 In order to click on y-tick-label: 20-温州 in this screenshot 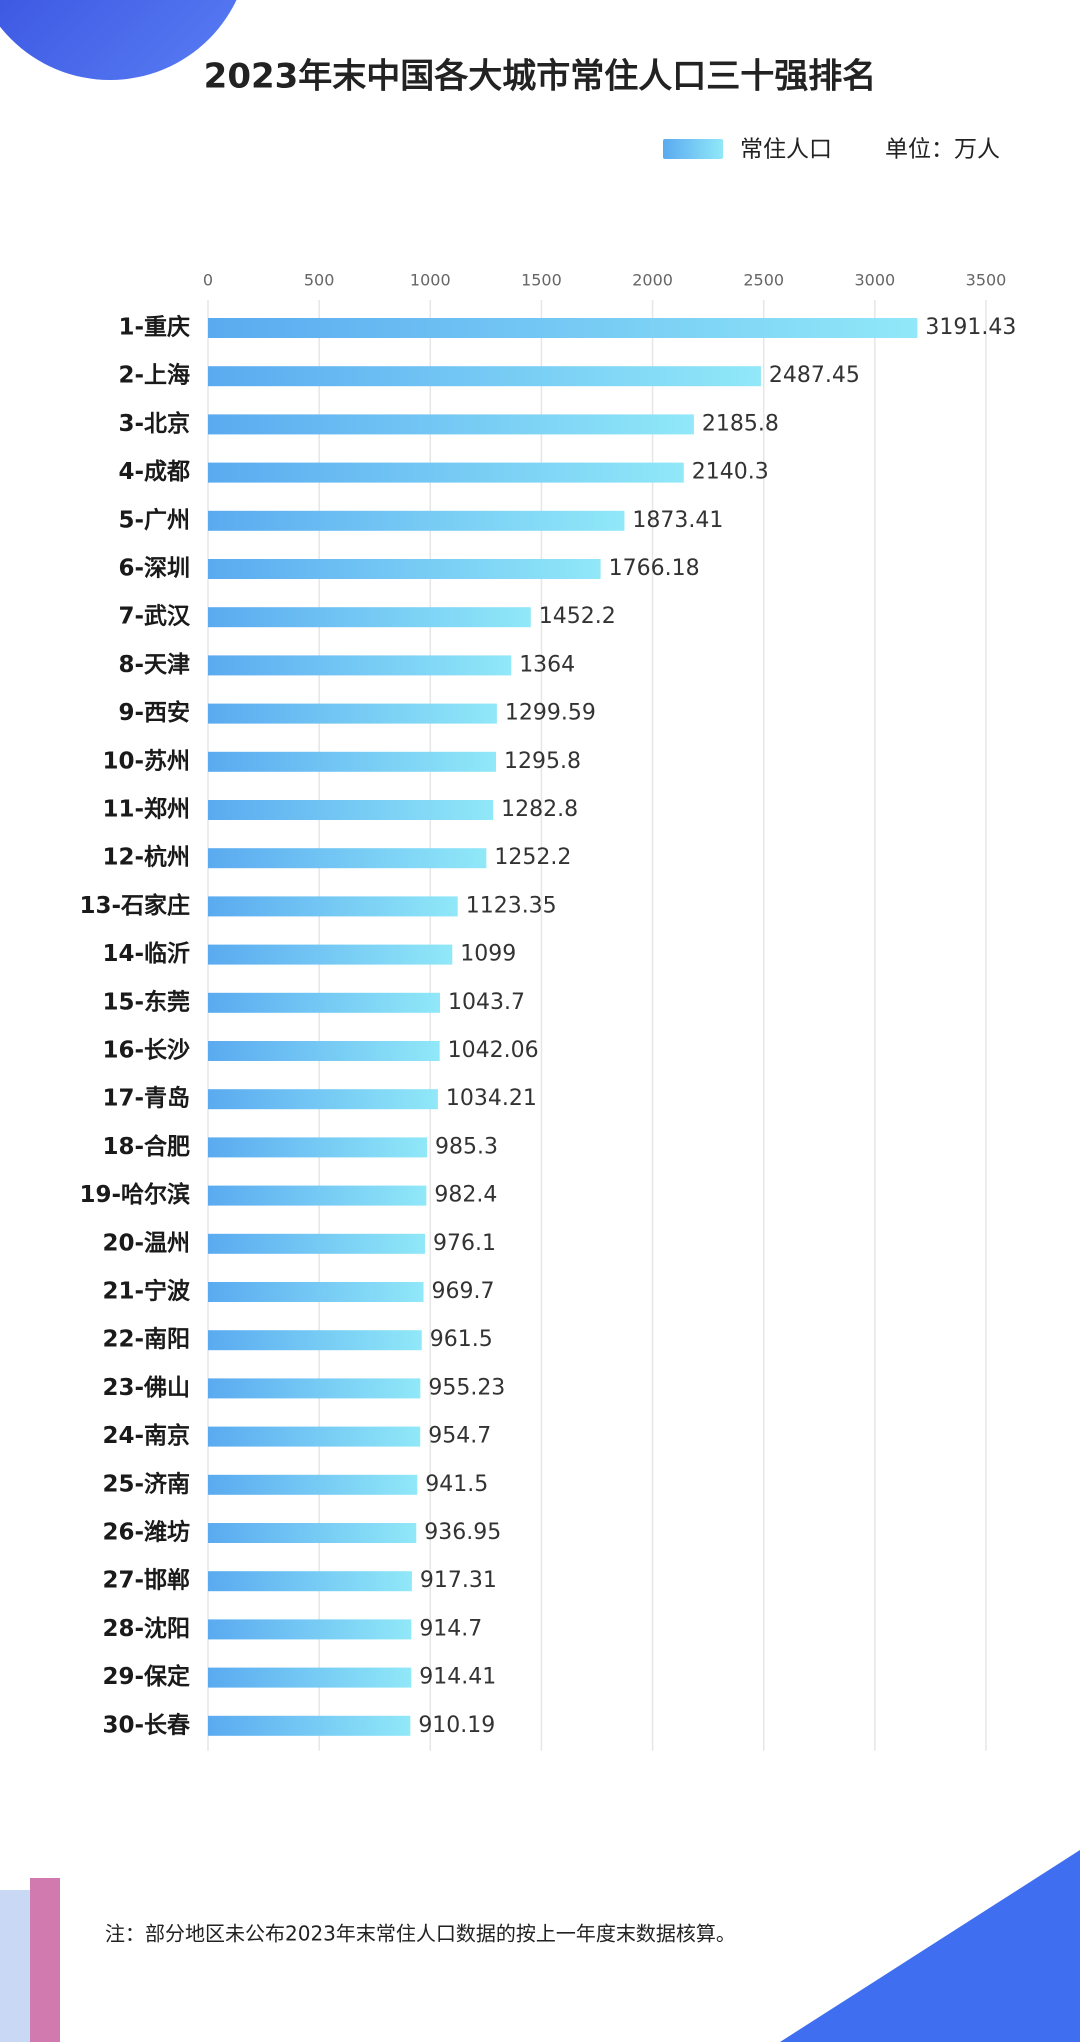, I will do `click(146, 1243)`.